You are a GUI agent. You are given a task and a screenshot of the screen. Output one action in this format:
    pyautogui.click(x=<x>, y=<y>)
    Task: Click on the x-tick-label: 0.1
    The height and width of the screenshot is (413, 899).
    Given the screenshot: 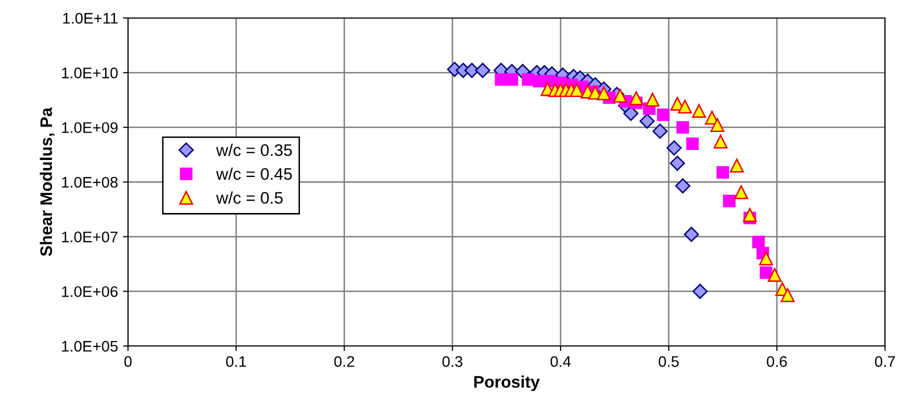 What is the action you would take?
    pyautogui.click(x=236, y=361)
    